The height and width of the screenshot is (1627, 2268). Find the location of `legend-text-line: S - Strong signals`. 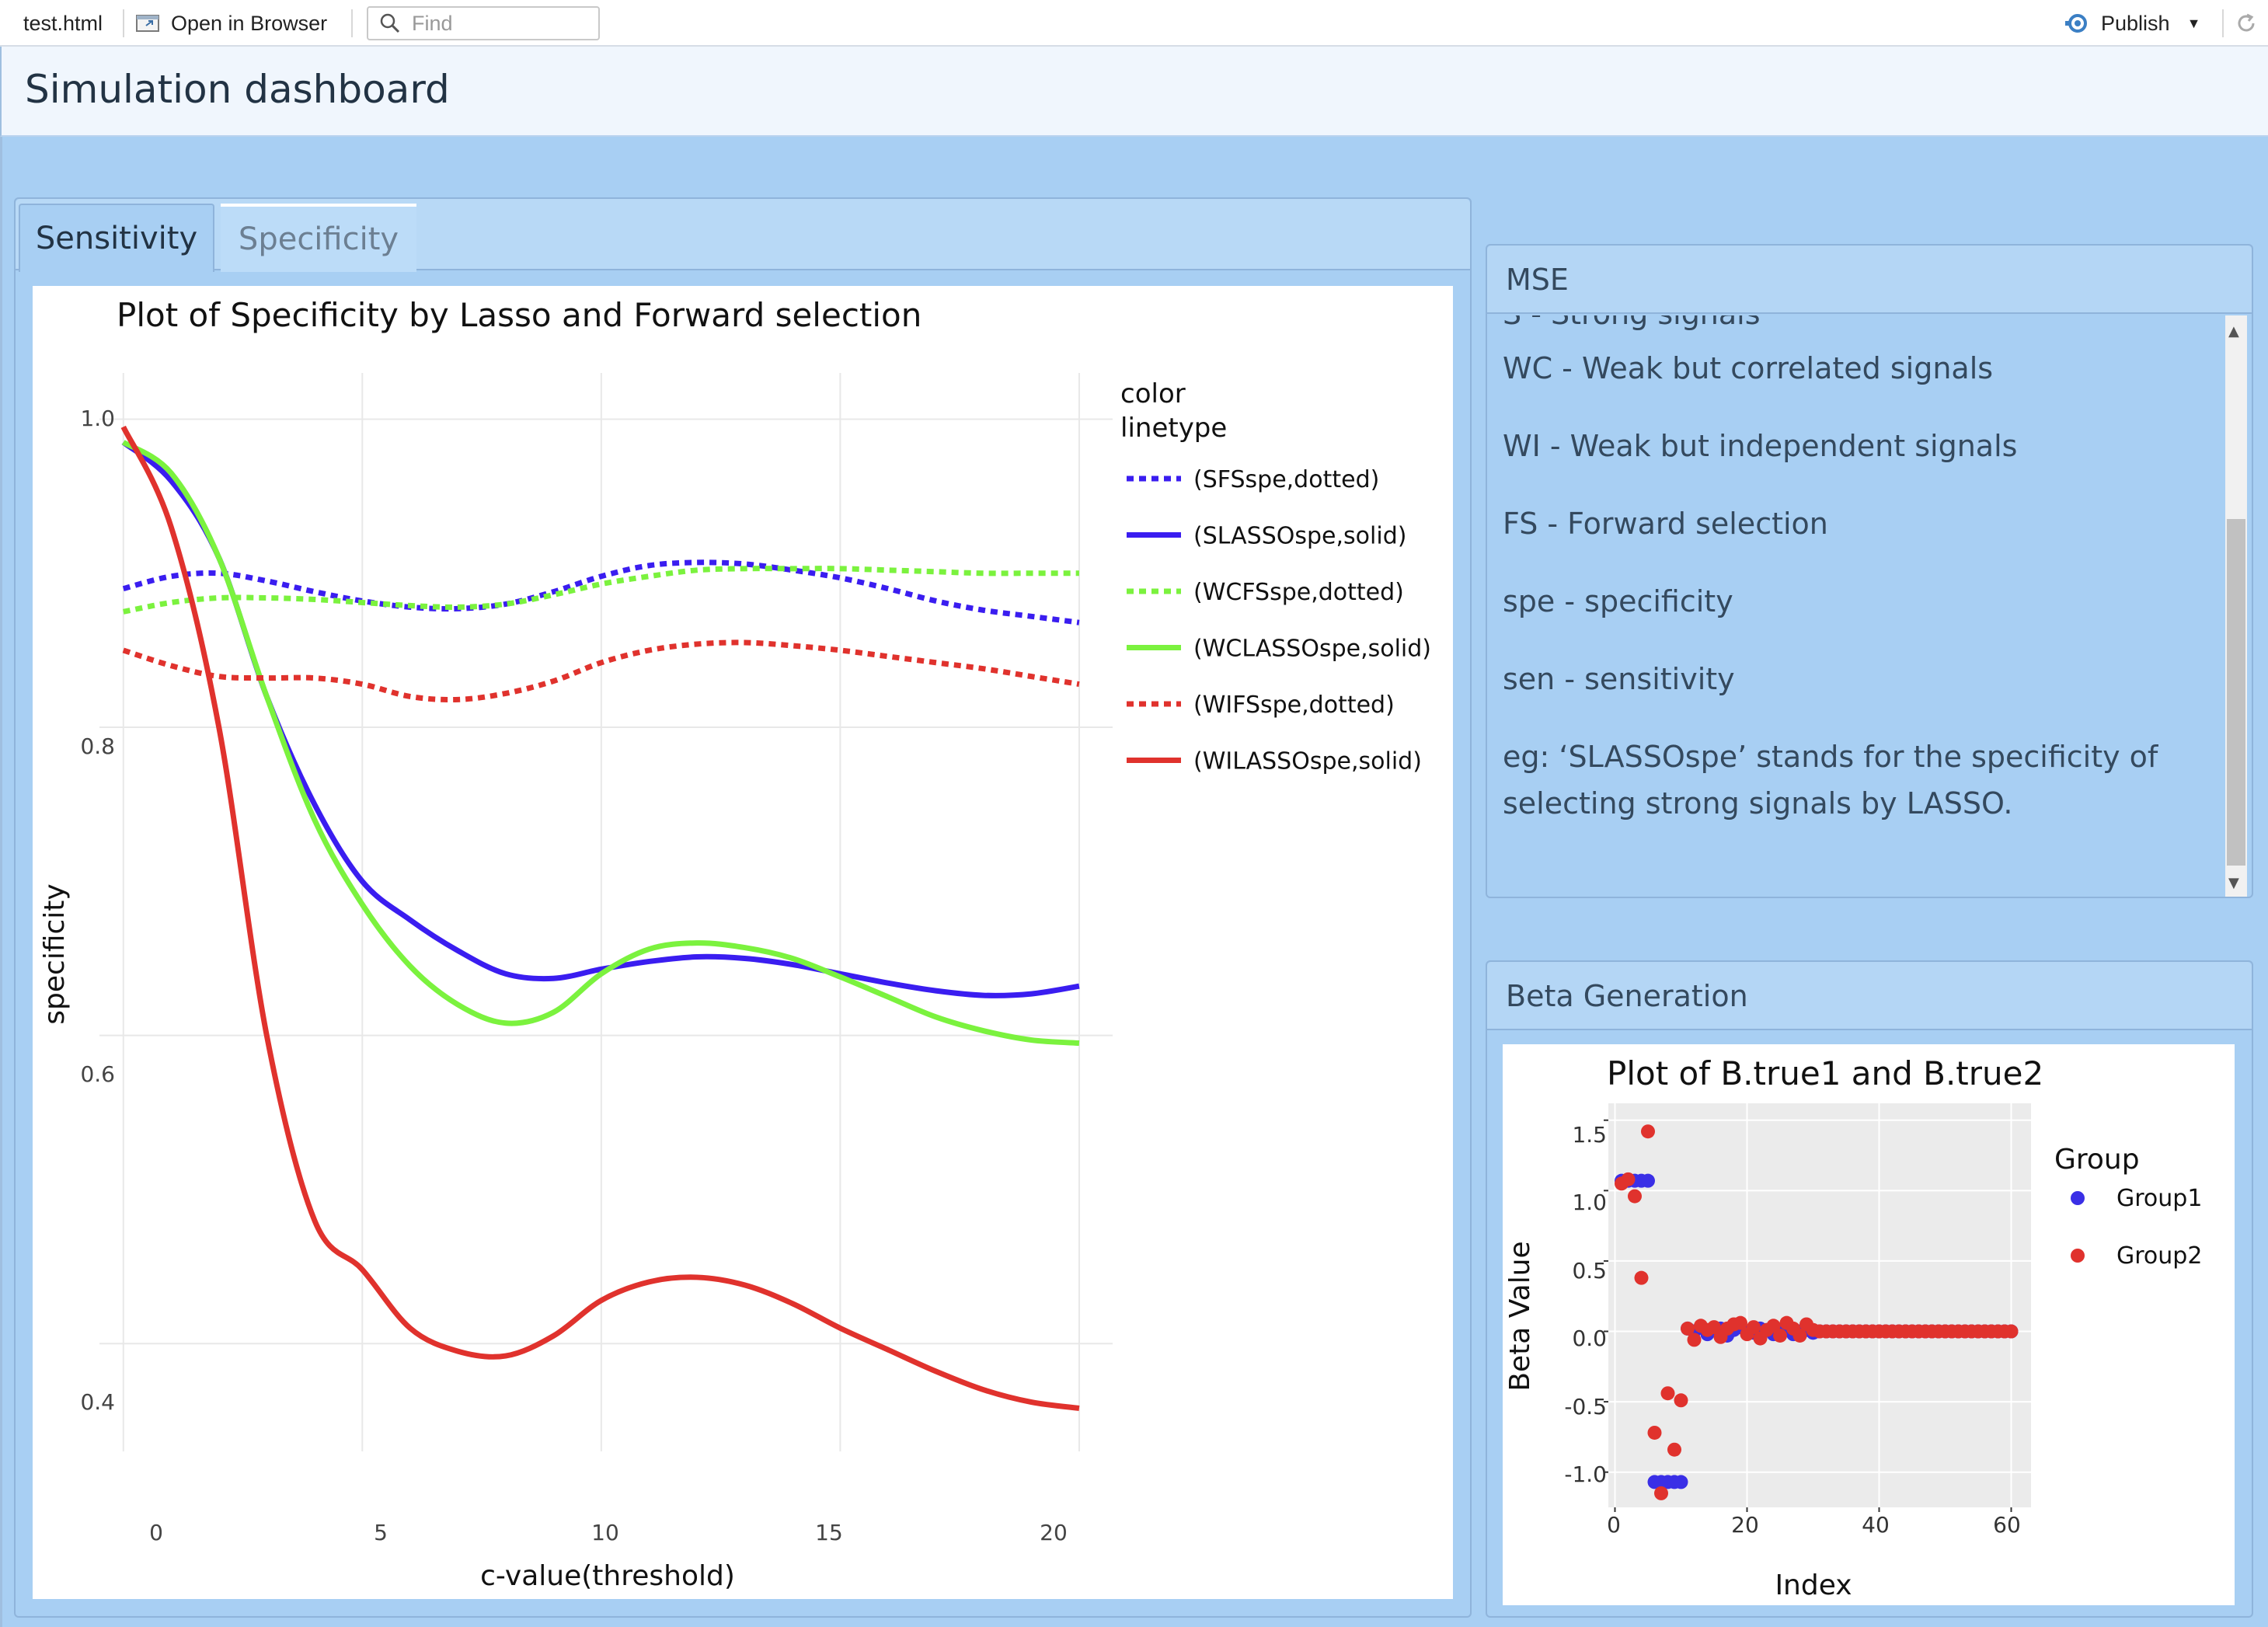

legend-text-line: S - Strong signals is located at coordinates (1632, 326).